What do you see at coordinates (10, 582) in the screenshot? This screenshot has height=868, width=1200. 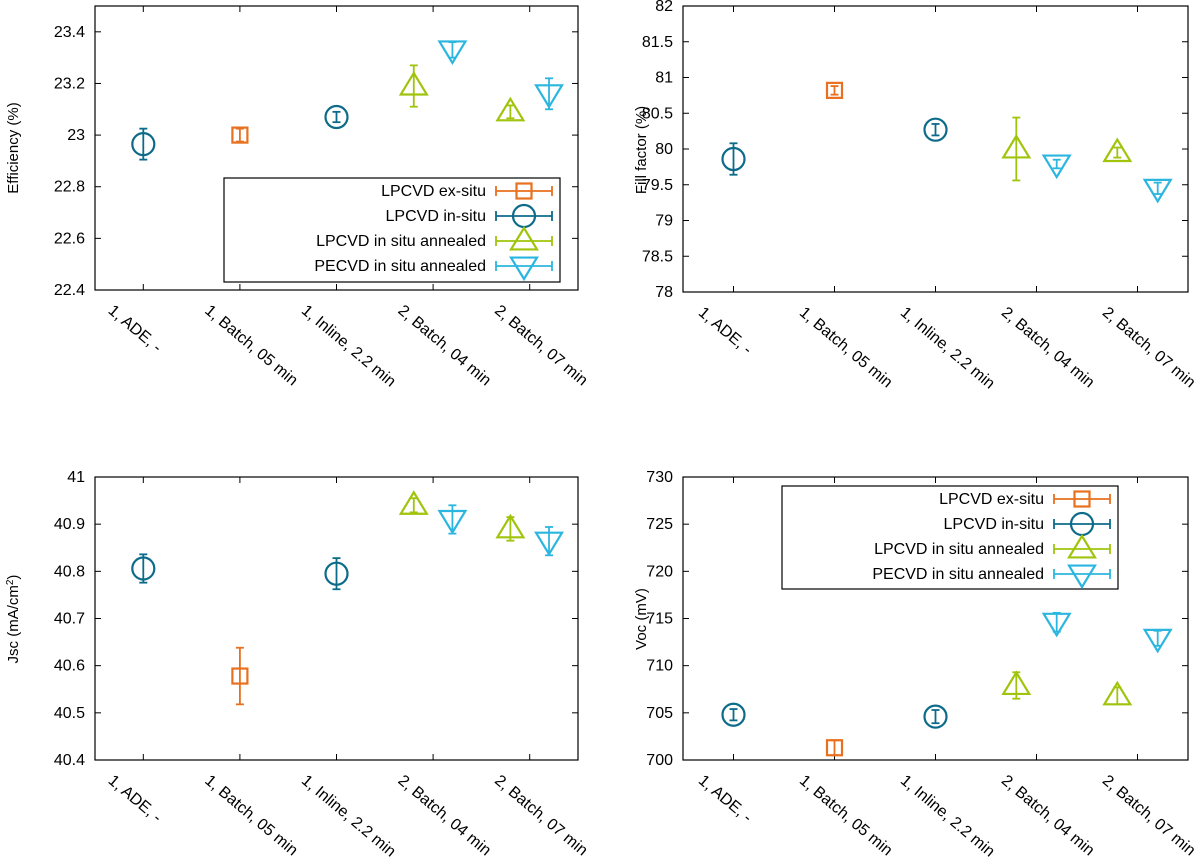 I see `y-axis-label-superscript: 2` at bounding box center [10, 582].